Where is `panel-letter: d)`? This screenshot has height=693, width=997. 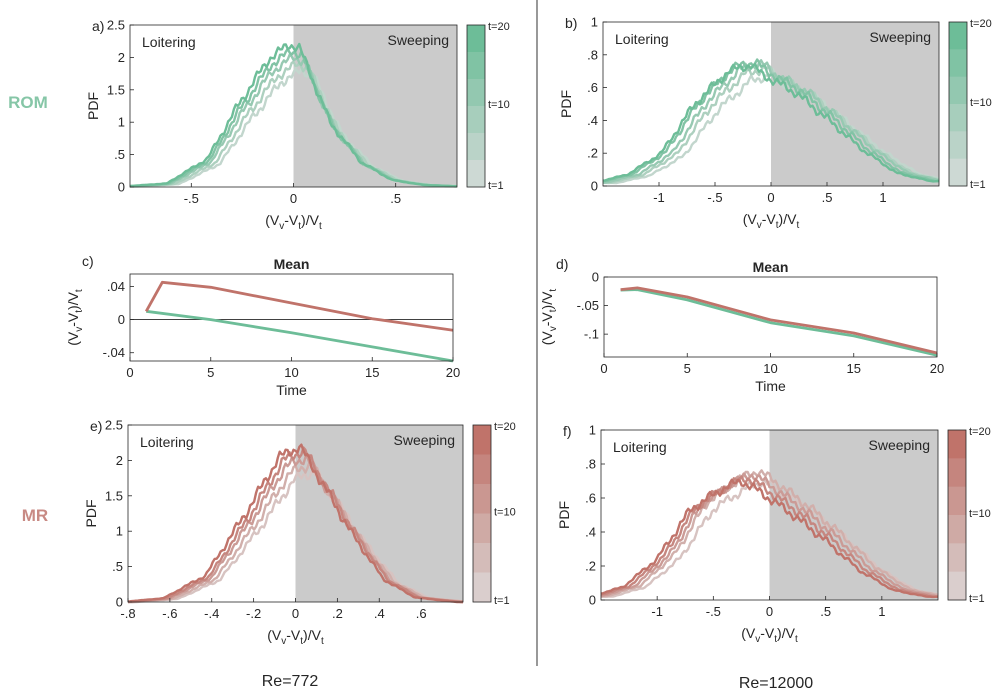
panel-letter: d) is located at coordinates (562, 264).